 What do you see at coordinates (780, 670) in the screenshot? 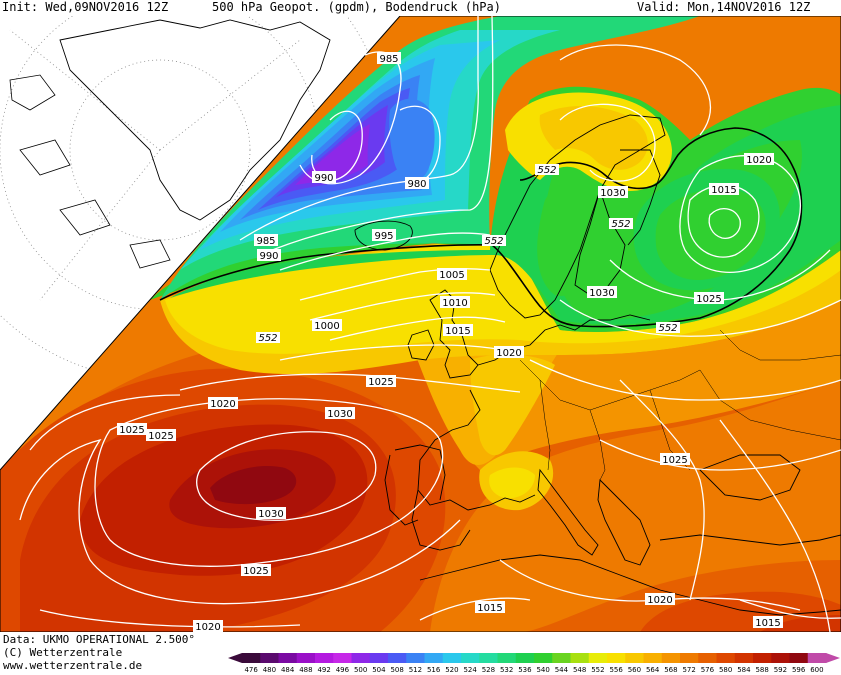
I see `colorbar-tick-label: 592` at bounding box center [780, 670].